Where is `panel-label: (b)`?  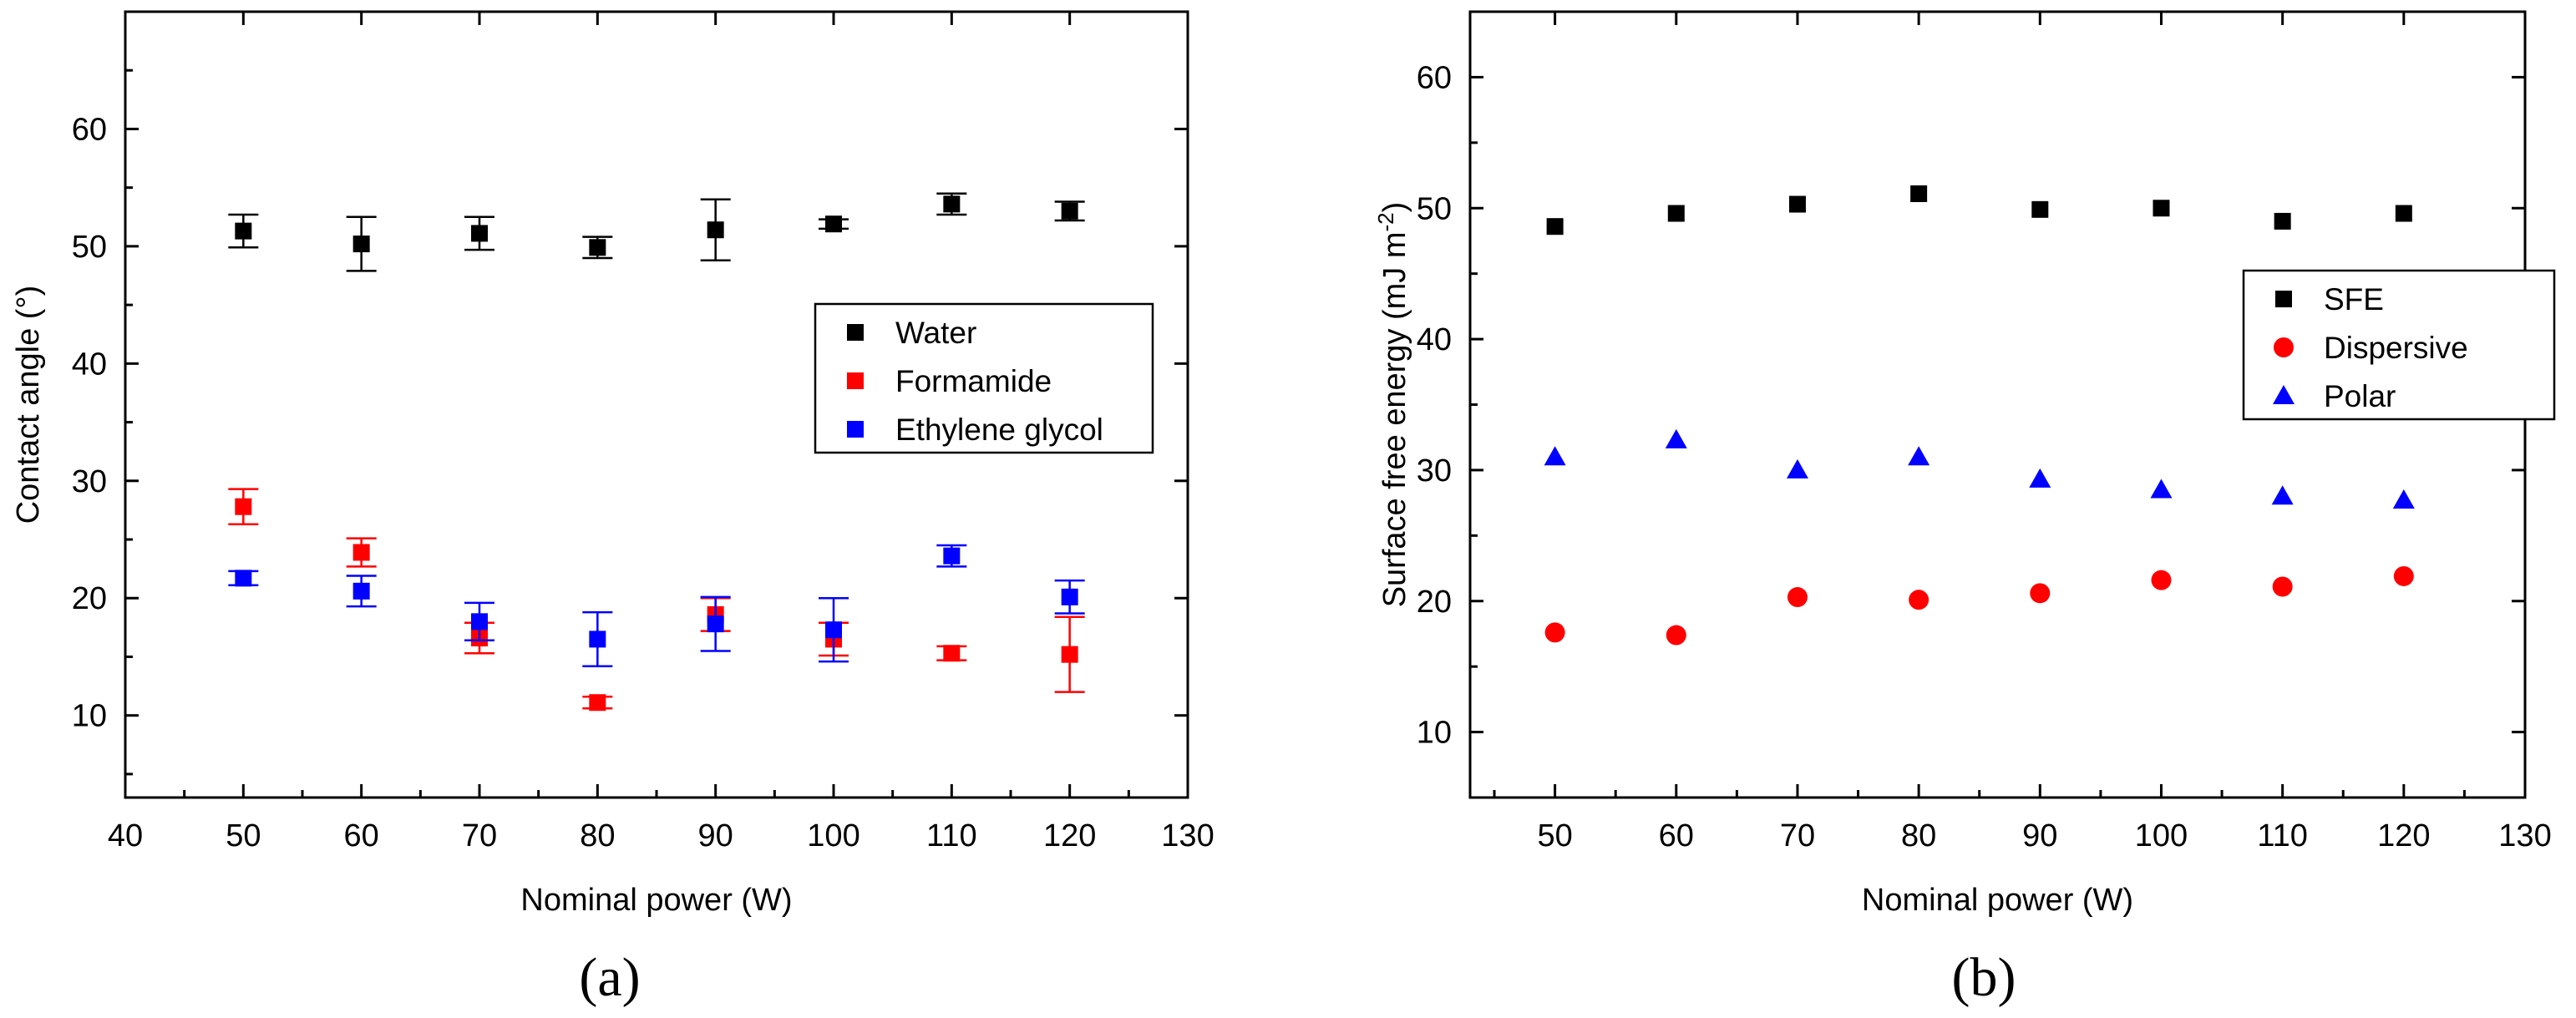 panel-label: (b) is located at coordinates (1984, 977).